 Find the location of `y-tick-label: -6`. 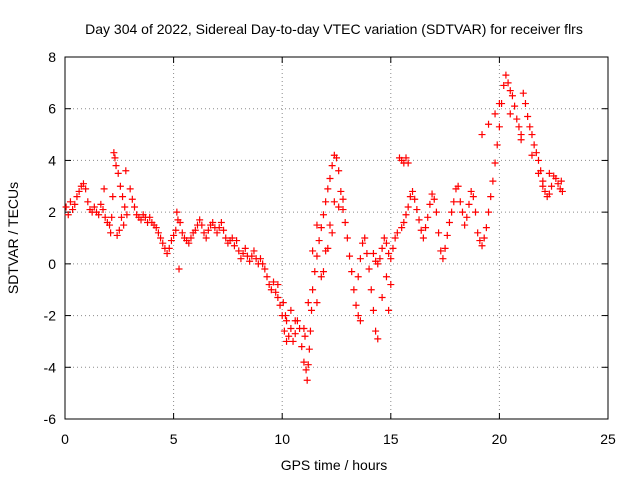

y-tick-label: -6 is located at coordinates (50, 419).